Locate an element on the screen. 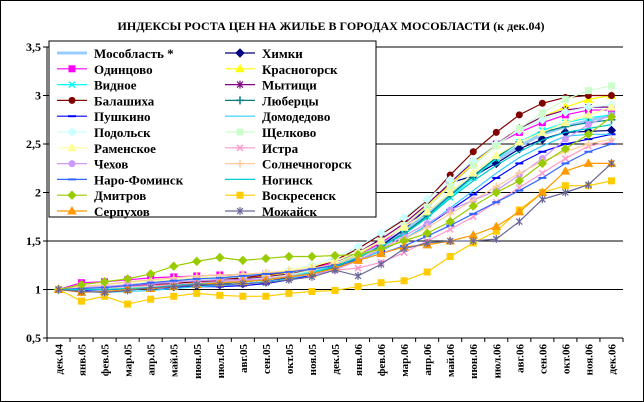 Image resolution: width=644 pixels, height=402 pixels. legend-item: Балашиха is located at coordinates (106, 100).